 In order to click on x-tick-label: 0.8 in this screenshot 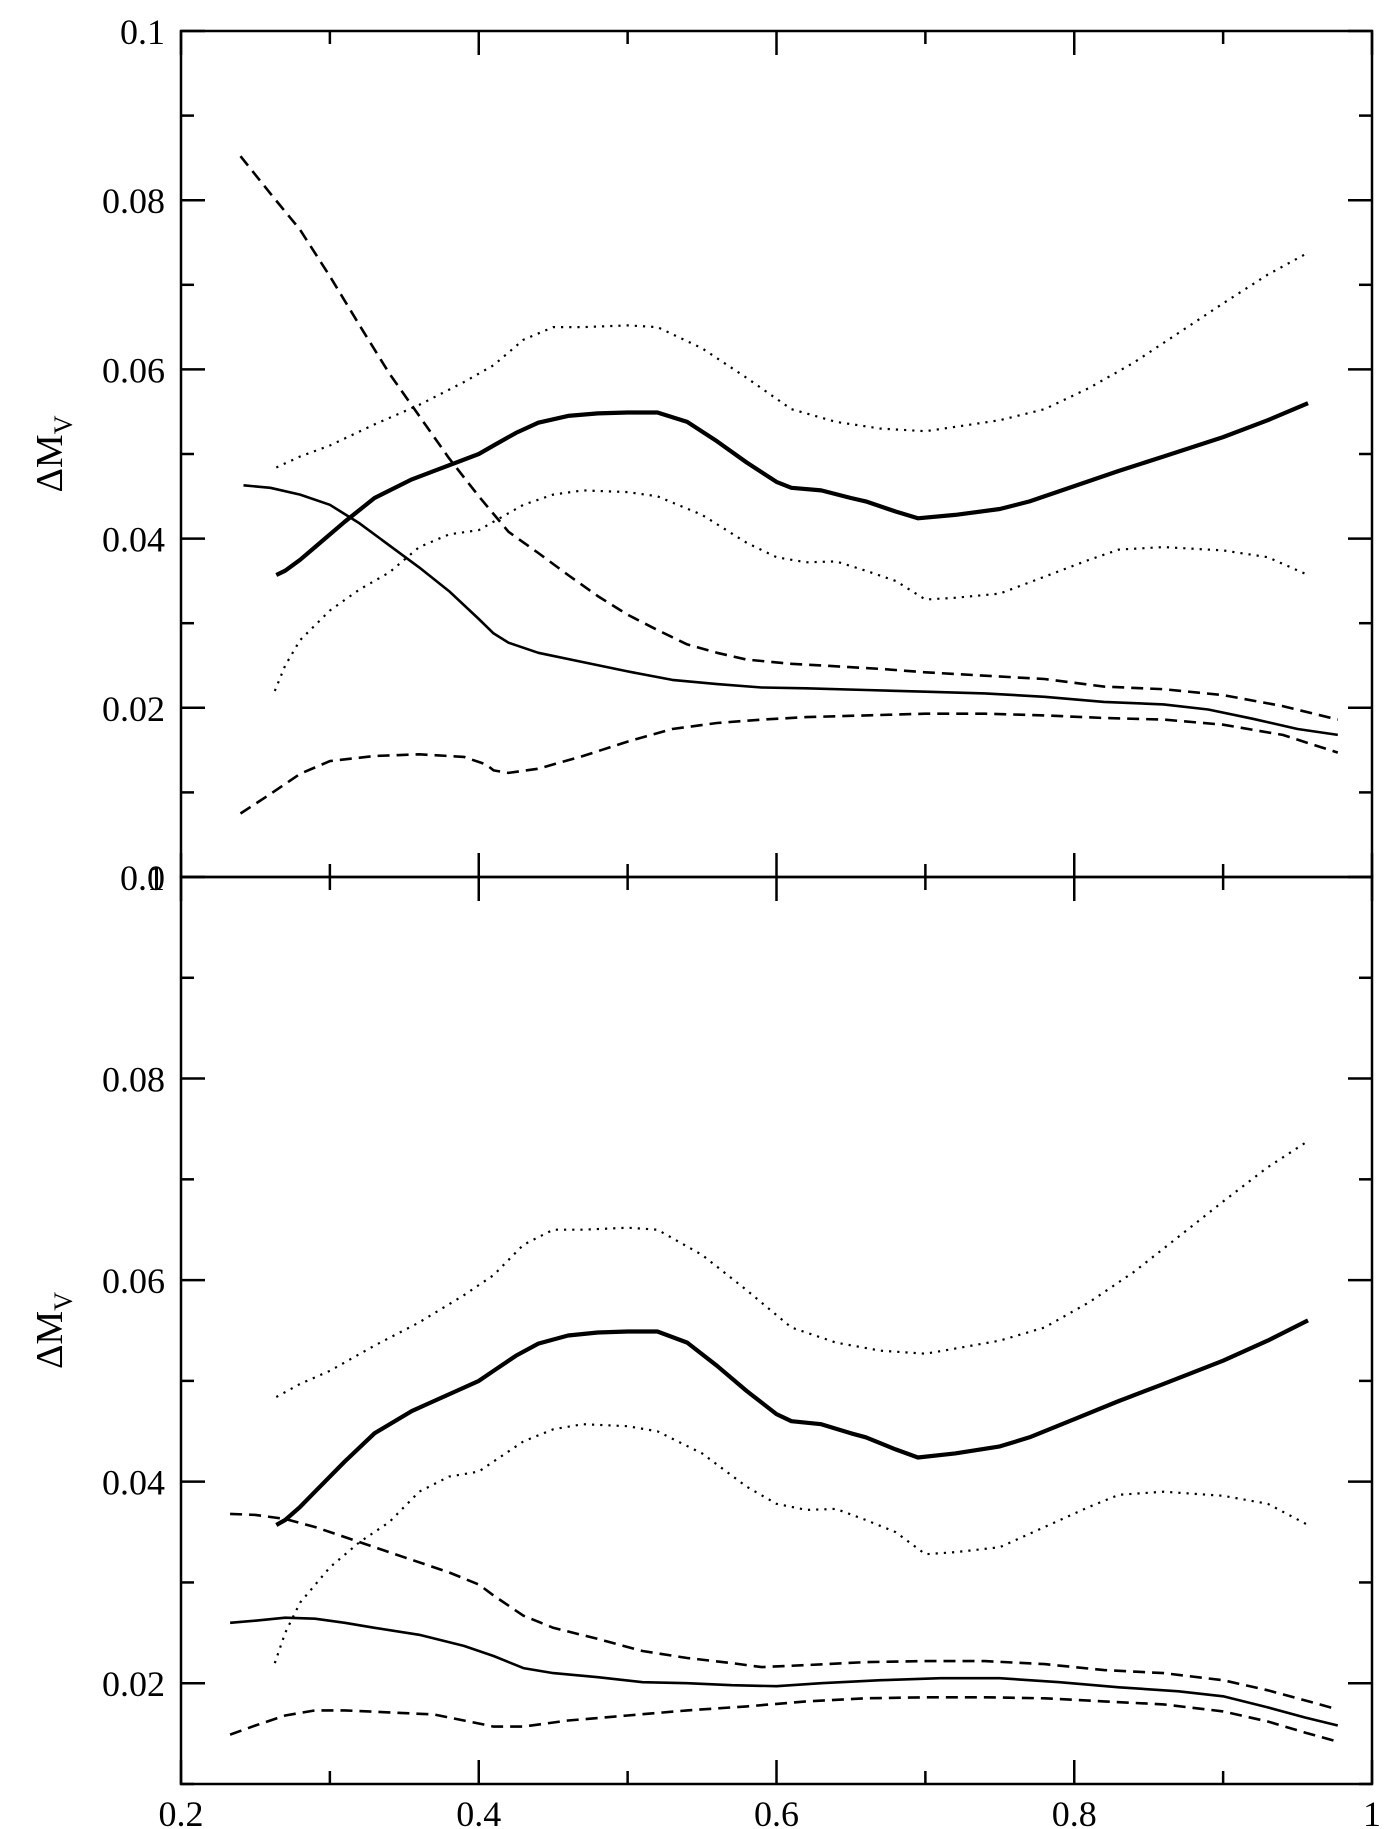, I will do `click(1074, 1811)`.